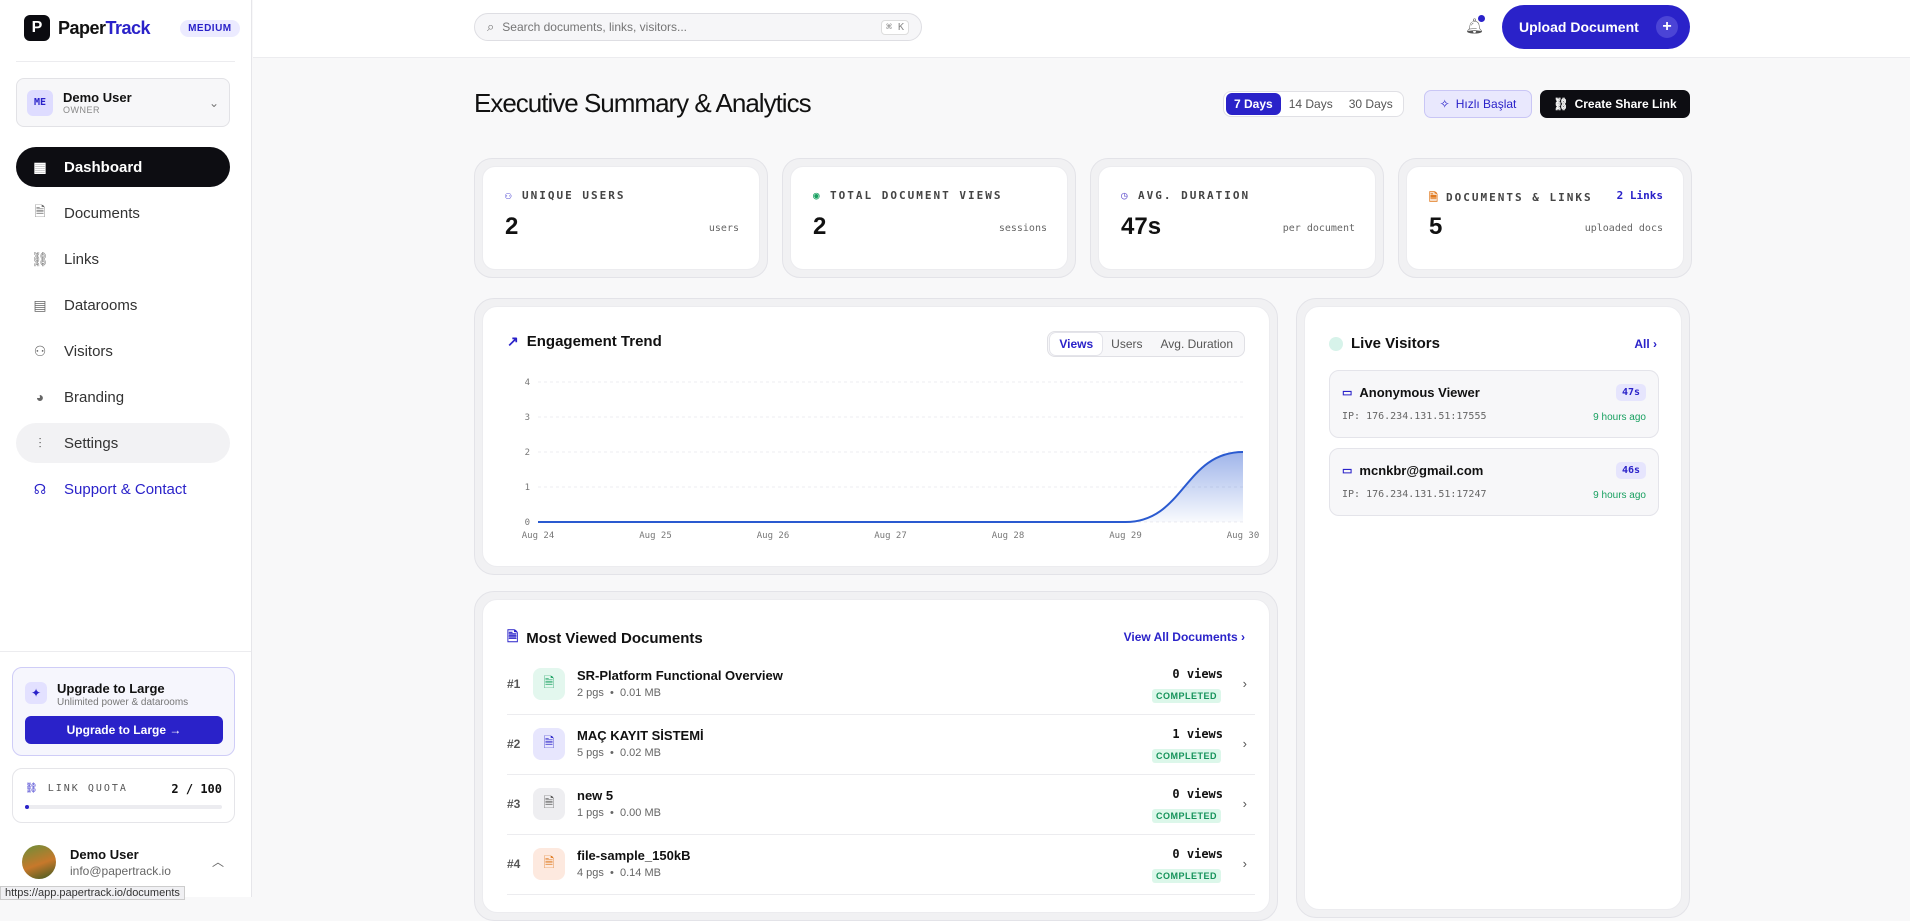  What do you see at coordinates (1475, 26) in the screenshot?
I see `bell-icon: 🔔︎` at bounding box center [1475, 26].